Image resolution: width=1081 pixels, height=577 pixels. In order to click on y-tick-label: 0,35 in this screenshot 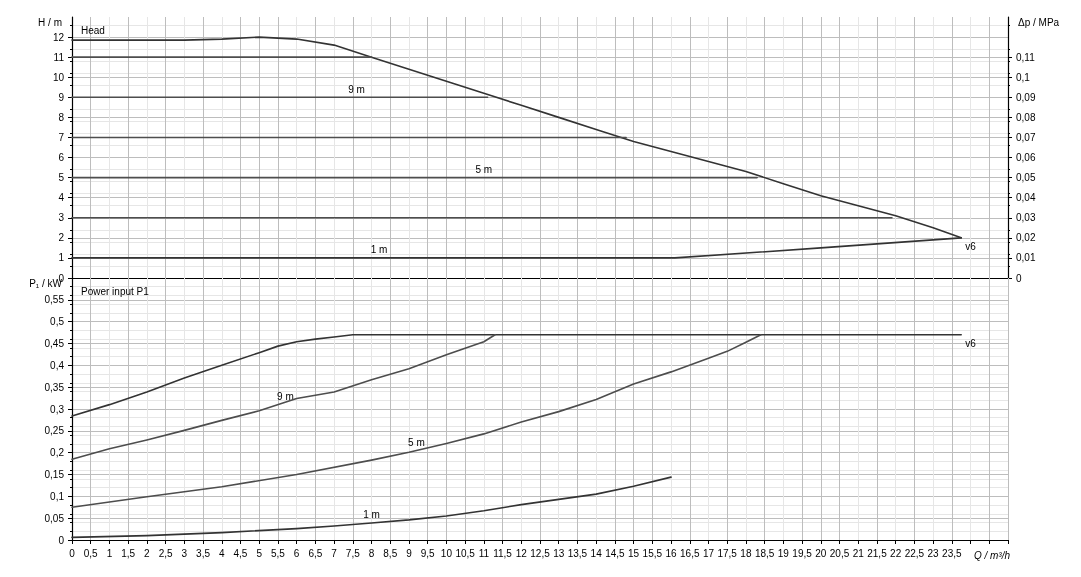, I will do `click(54, 387)`.